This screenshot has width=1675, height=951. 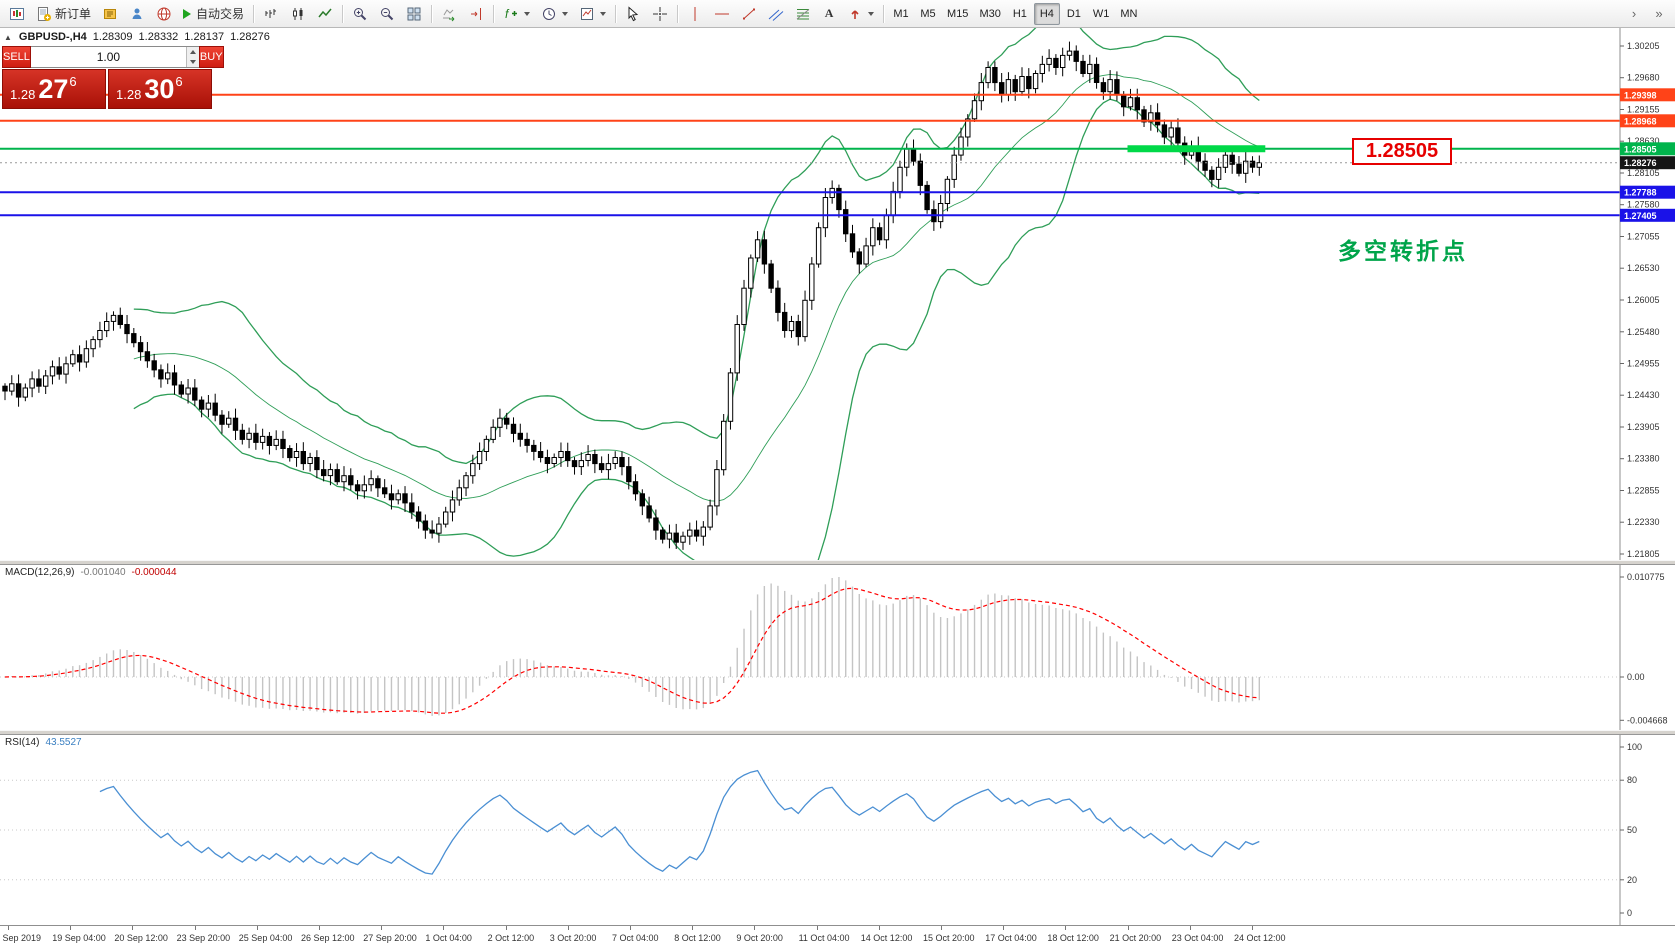 I want to click on turning-point-note: 多空转折点, so click(x=1403, y=251).